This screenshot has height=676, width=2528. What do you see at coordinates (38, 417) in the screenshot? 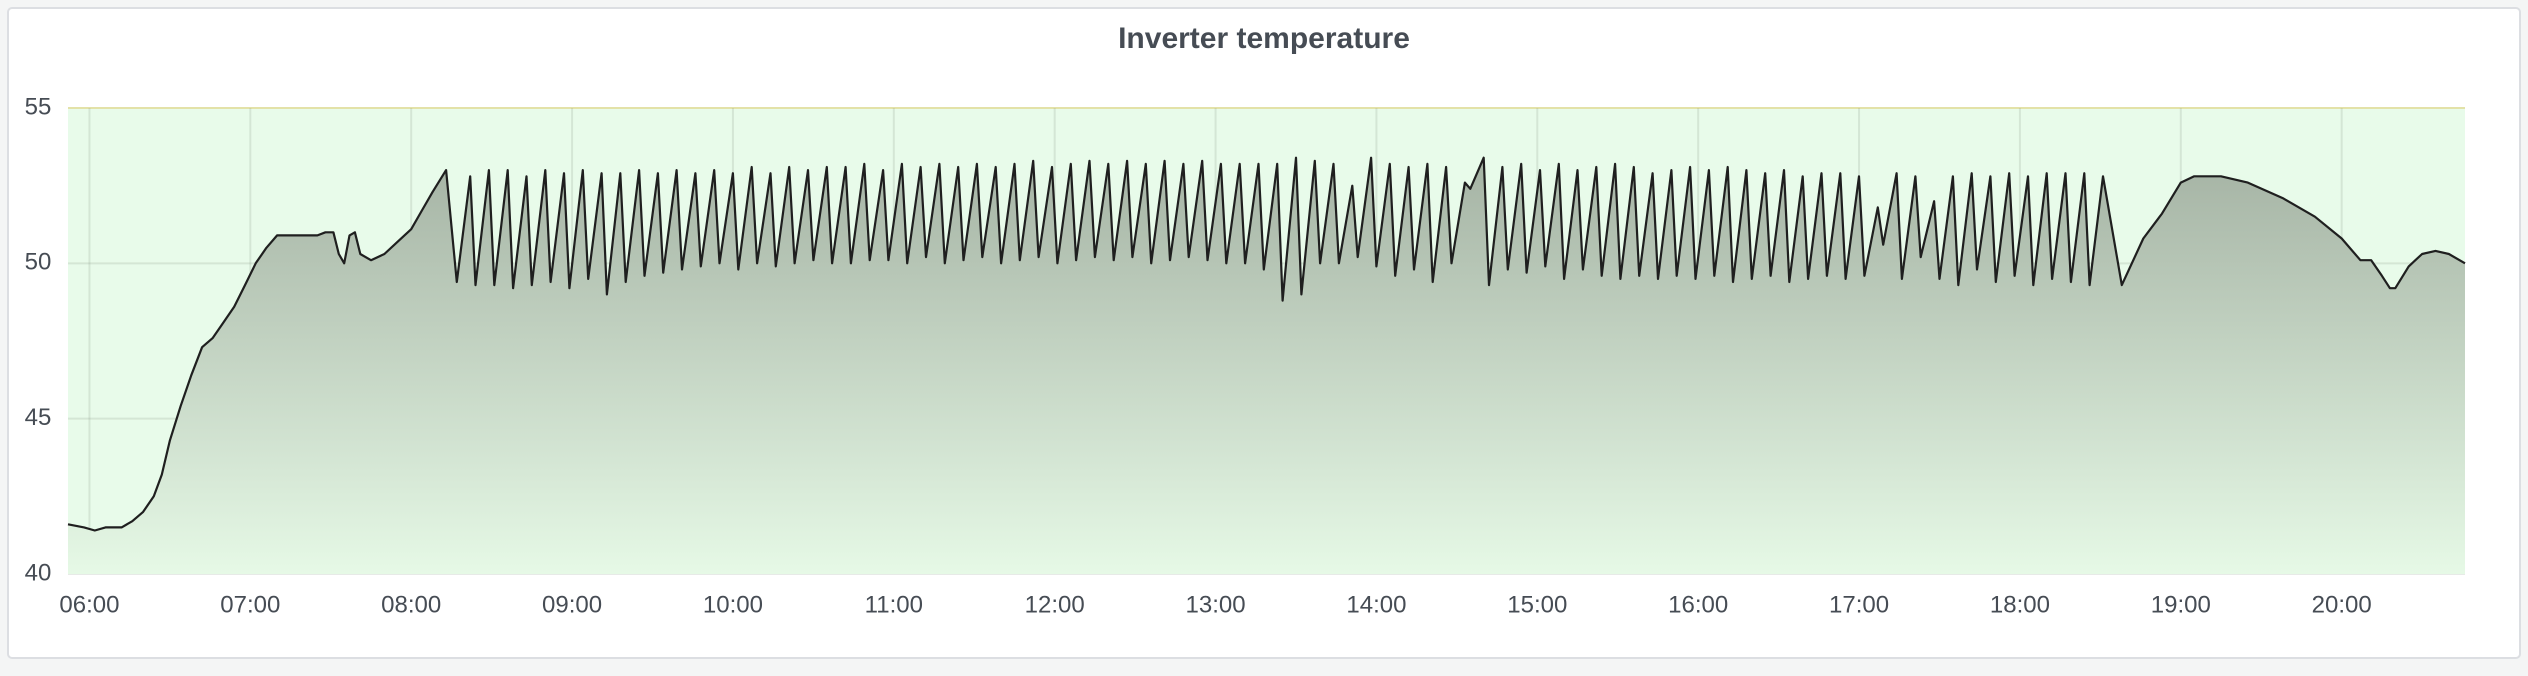
I see `y-tick-label: 45` at bounding box center [38, 417].